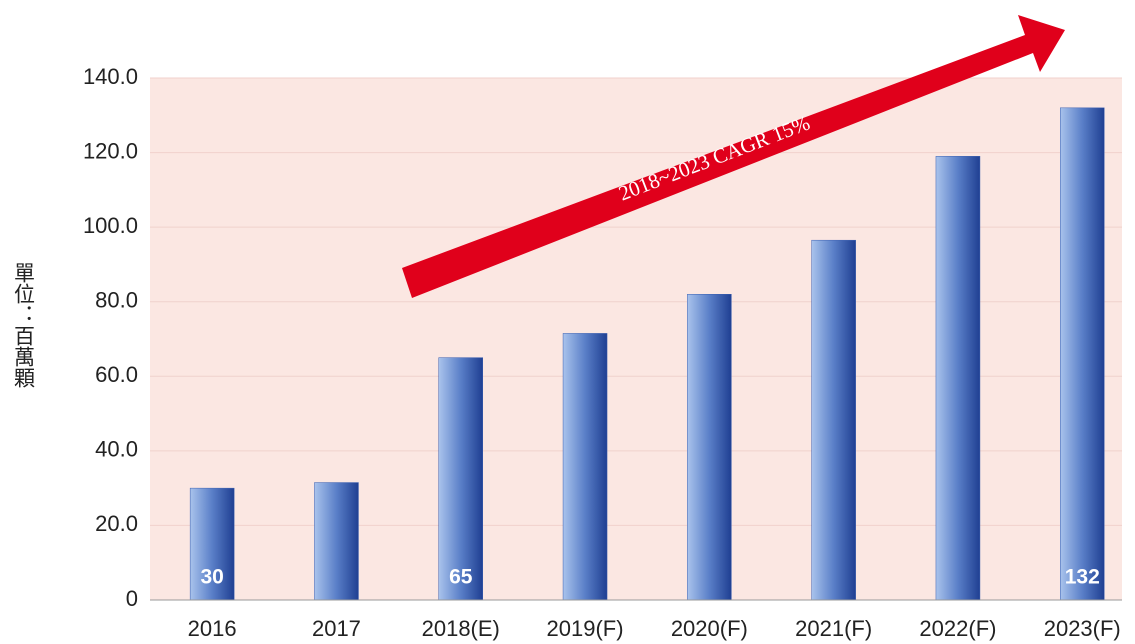  I want to click on y-tick-label: 20.0, so click(116, 523).